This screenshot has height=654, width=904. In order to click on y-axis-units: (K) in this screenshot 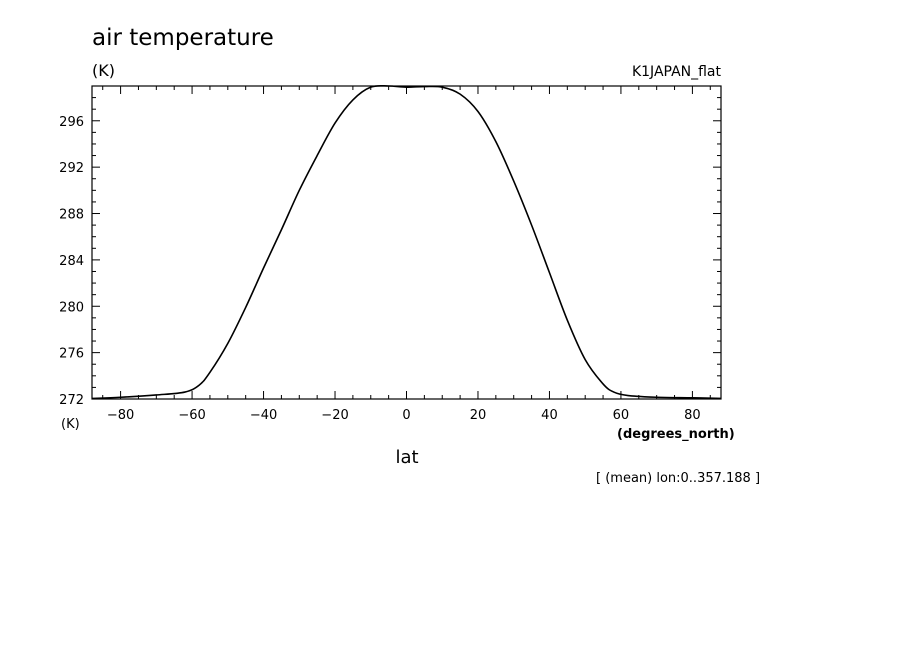, I will do `click(70, 424)`.